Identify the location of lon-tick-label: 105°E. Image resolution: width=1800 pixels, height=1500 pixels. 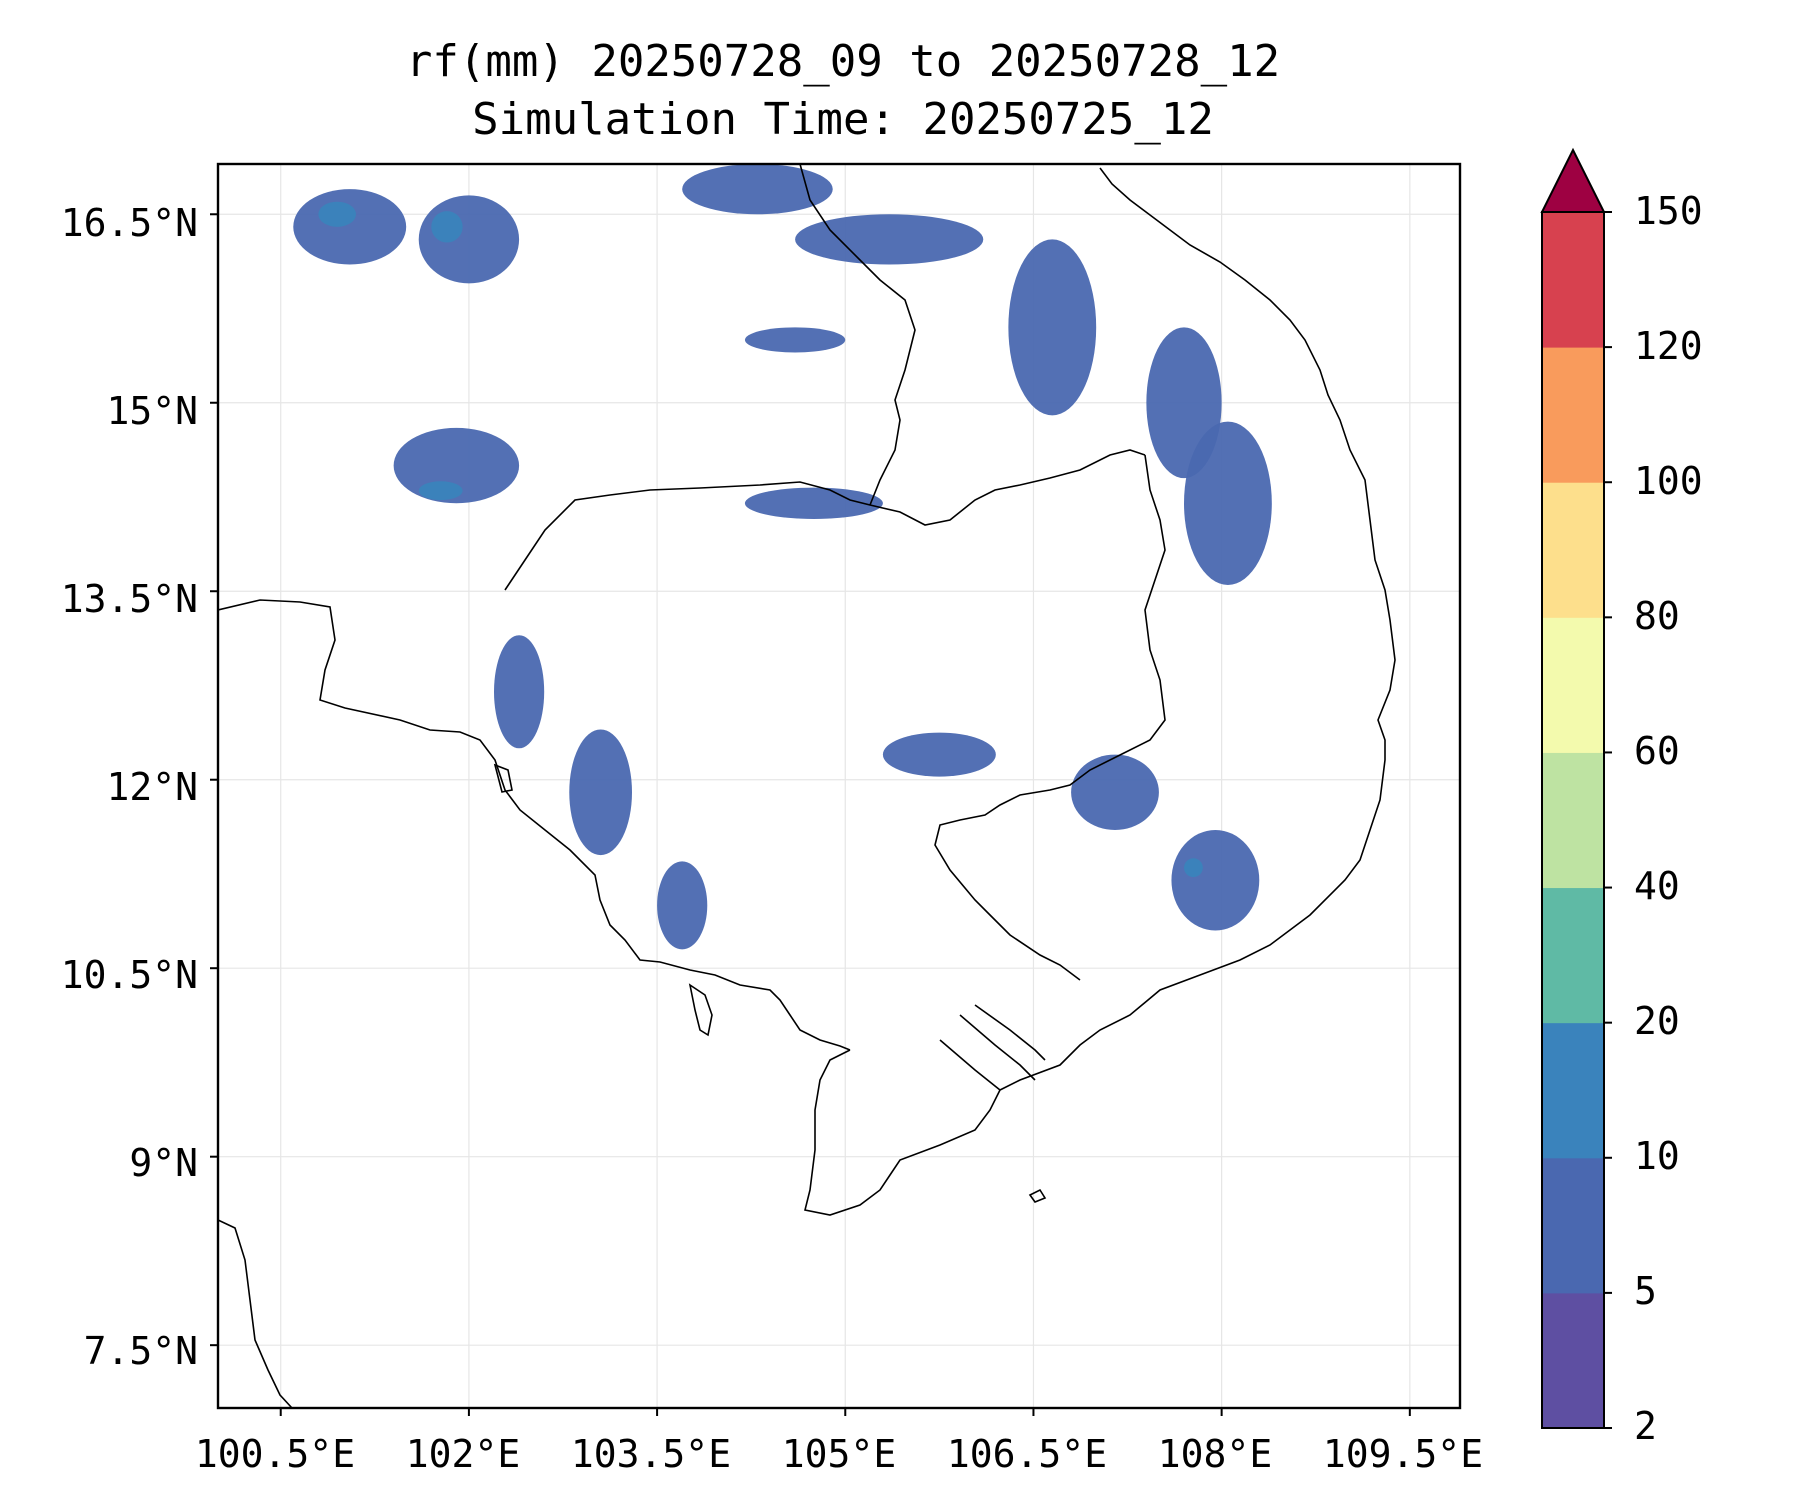
(839, 1454).